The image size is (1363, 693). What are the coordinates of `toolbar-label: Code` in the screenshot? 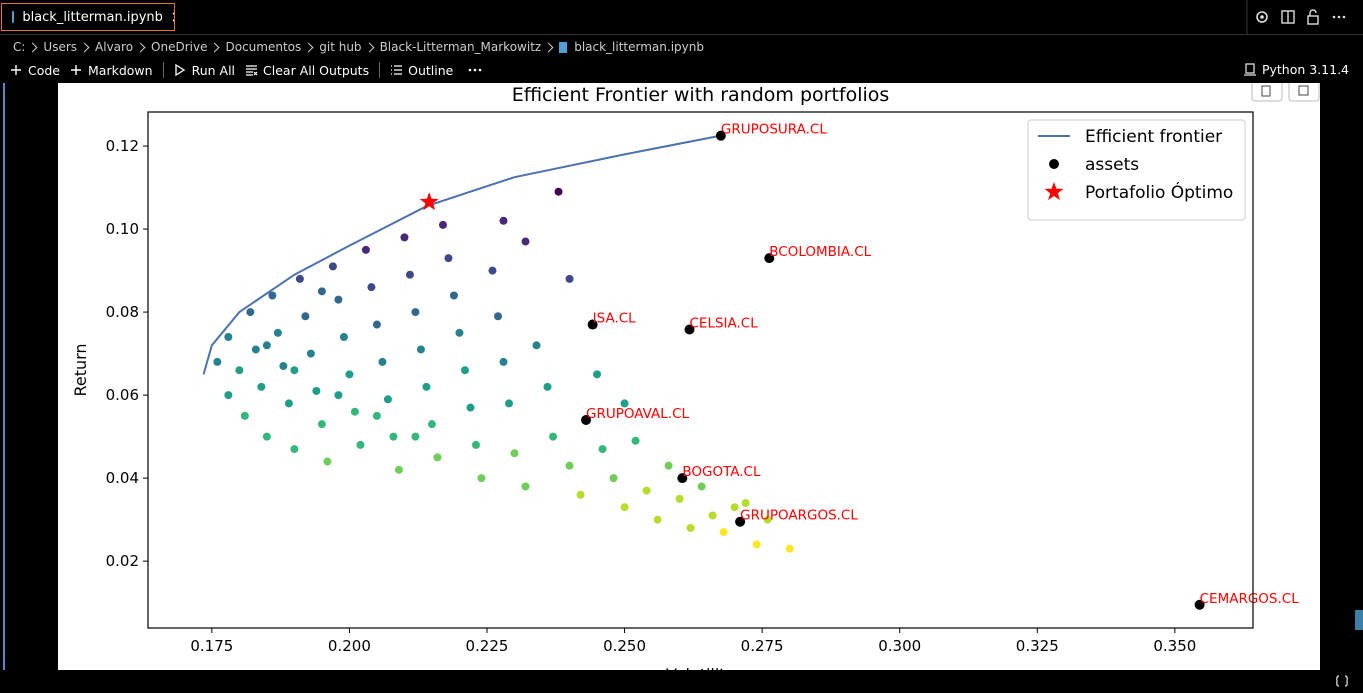 It's located at (44, 70).